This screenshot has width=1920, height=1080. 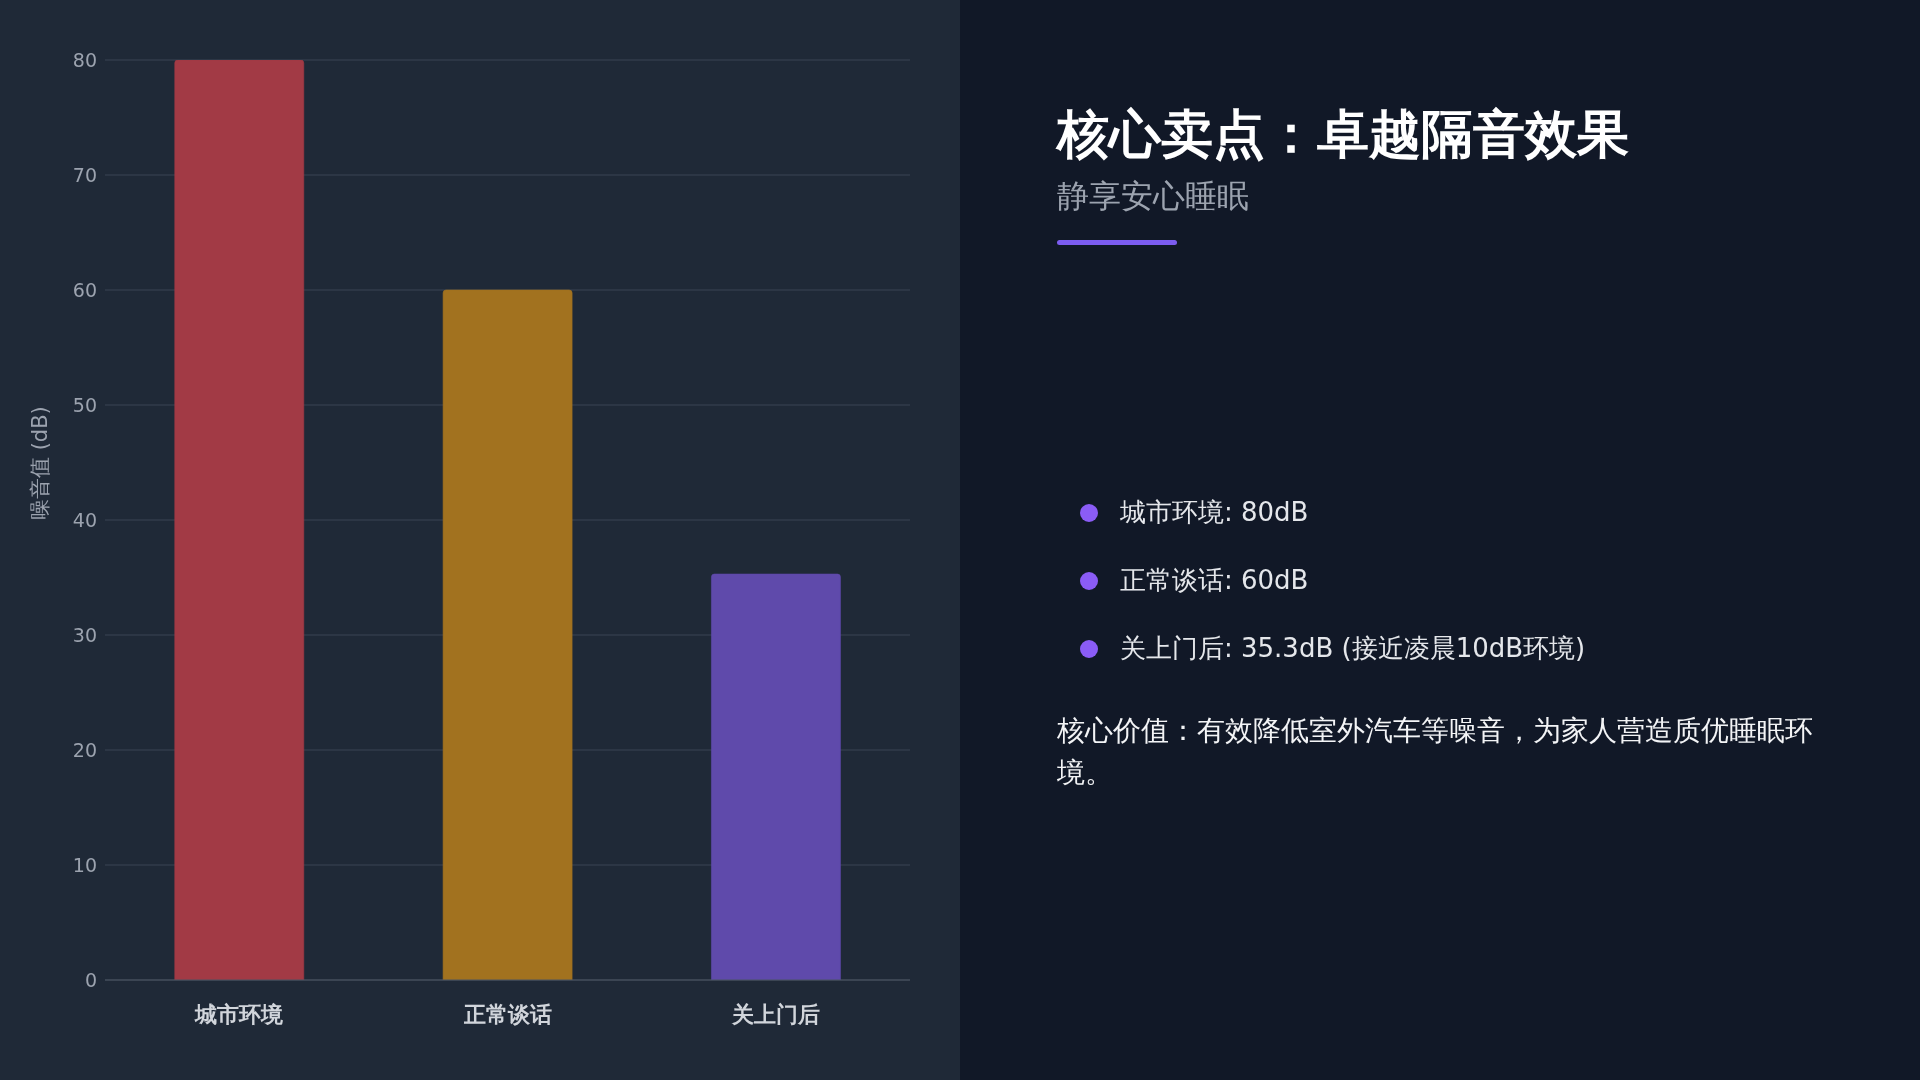 What do you see at coordinates (1214, 512) in the screenshot?
I see `text: 城市环境: 80dB` at bounding box center [1214, 512].